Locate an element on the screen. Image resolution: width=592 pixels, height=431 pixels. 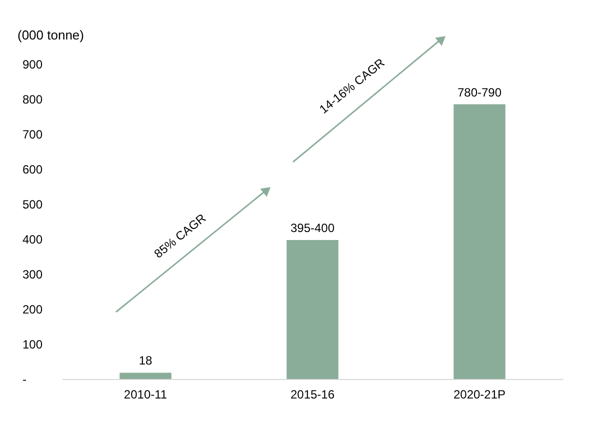
y-tick-label: 700 is located at coordinates (32, 135).